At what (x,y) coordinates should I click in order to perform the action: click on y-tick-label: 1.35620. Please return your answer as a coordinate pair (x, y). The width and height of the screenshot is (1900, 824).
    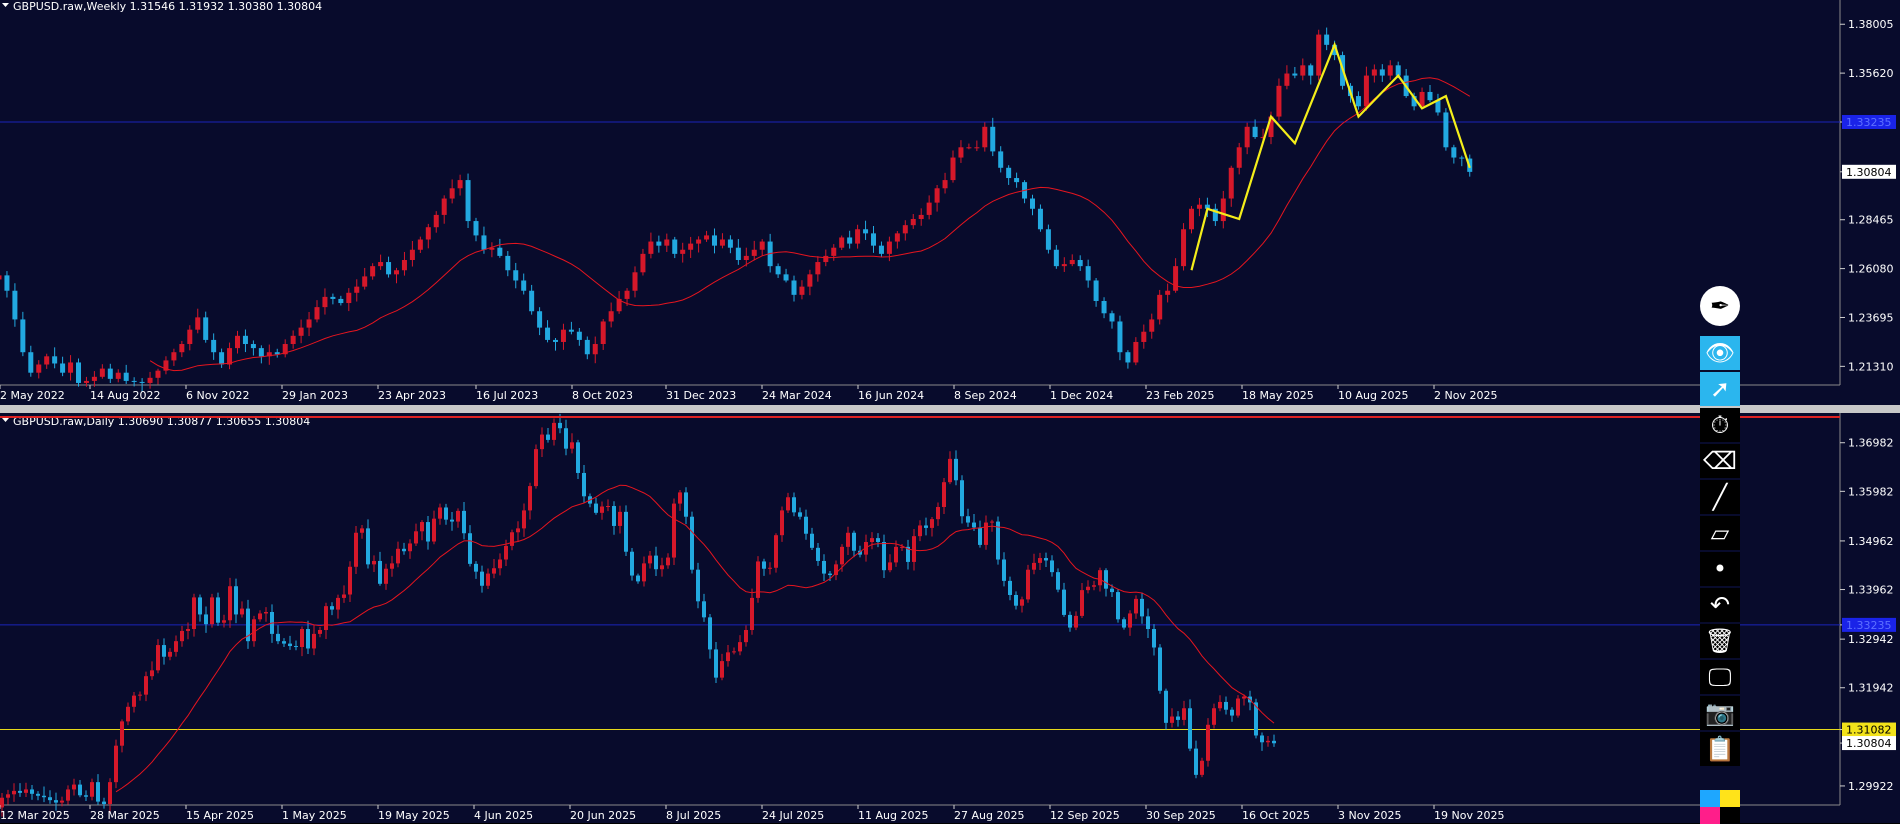
    Looking at the image, I should click on (1871, 73).